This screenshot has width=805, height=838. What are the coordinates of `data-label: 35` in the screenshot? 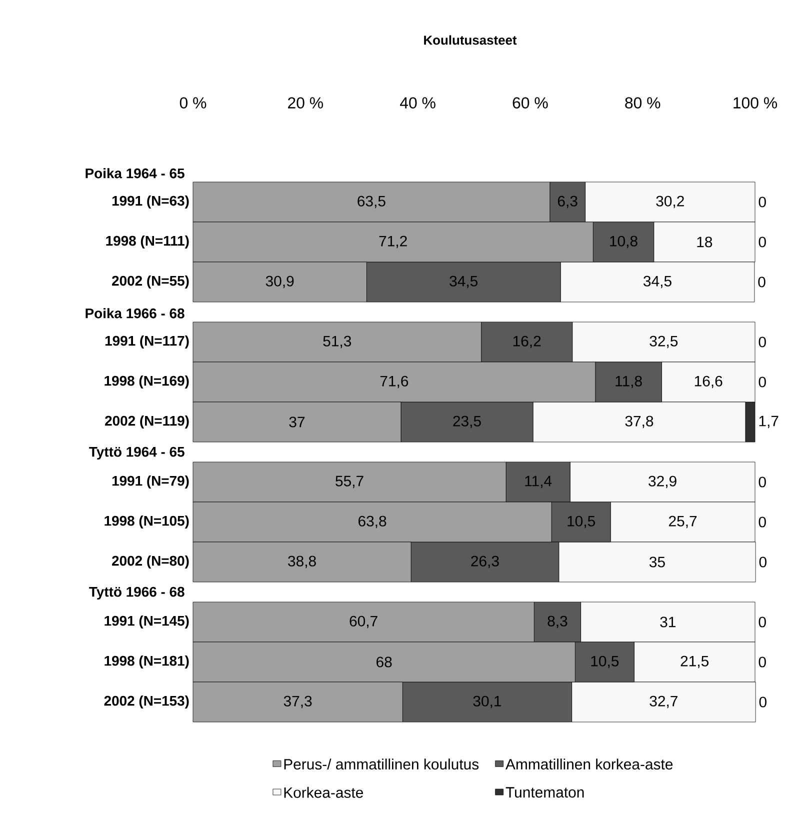 It's located at (657, 562).